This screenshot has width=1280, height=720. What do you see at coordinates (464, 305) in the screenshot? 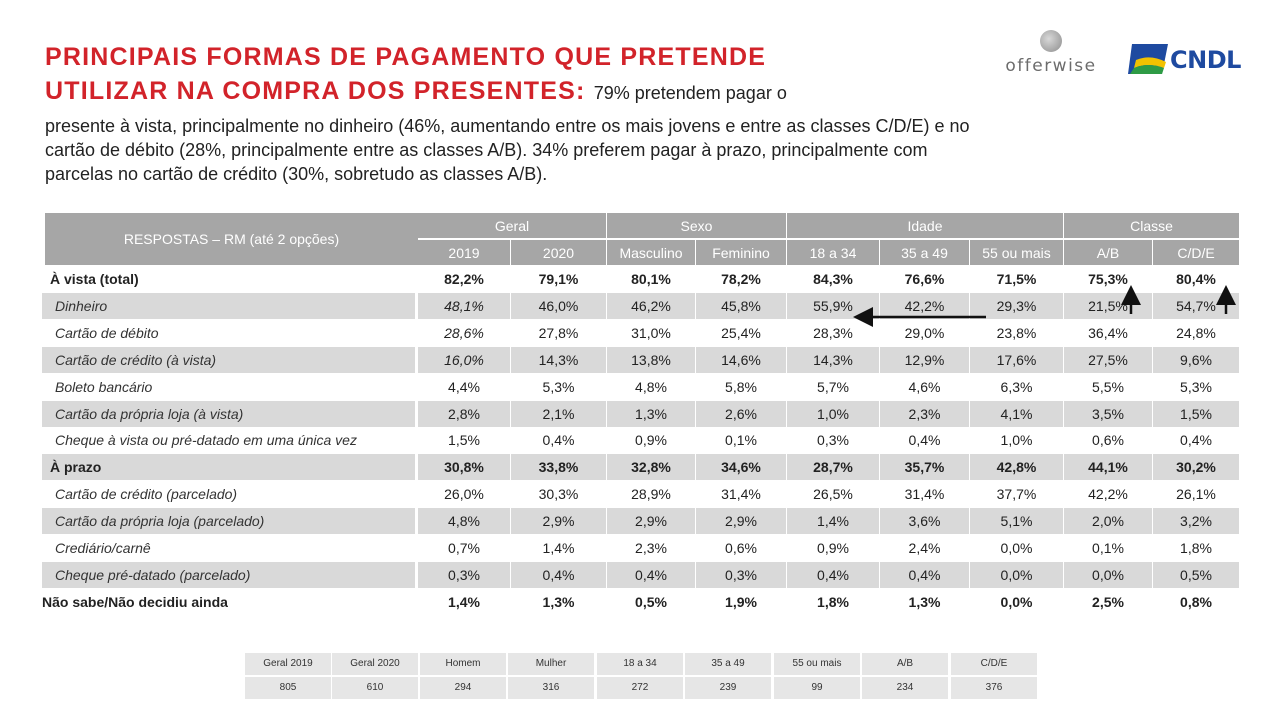
I see `table-cell: 48,1%` at bounding box center [464, 305].